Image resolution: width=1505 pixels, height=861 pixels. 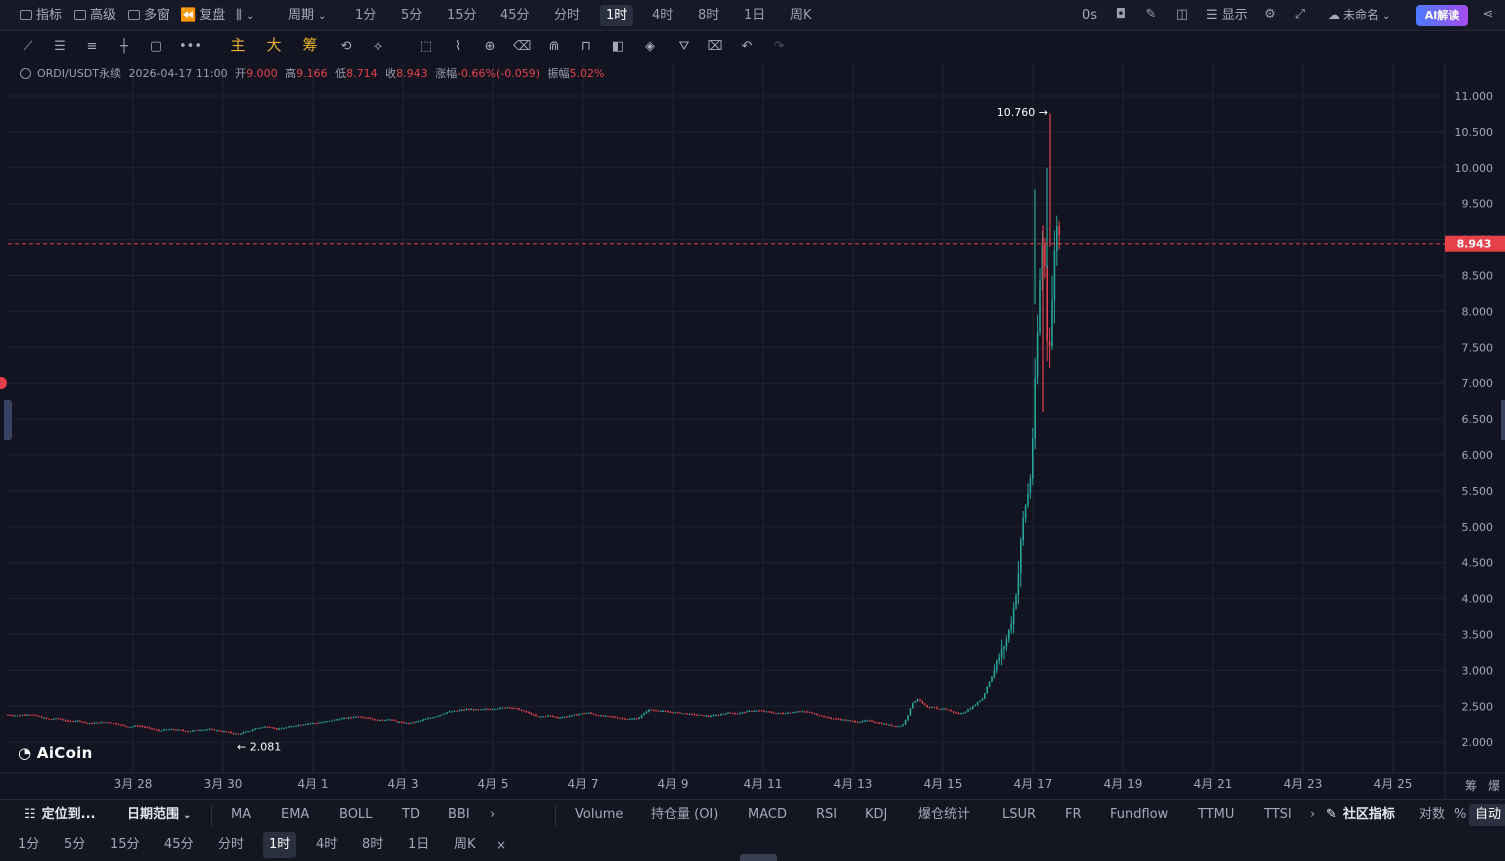 What do you see at coordinates (41, 15) in the screenshot?
I see `indicator-button: 指标` at bounding box center [41, 15].